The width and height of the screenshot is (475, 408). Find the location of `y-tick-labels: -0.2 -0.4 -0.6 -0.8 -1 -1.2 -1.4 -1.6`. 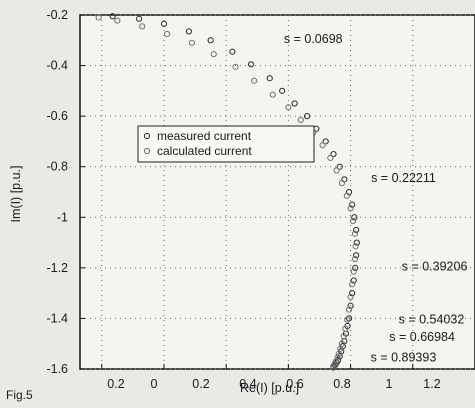

y-tick-labels: -0.2 -0.4 -0.6 -0.8 -1 -1.2 -1.4 -1.6 is located at coordinates (57, 192).